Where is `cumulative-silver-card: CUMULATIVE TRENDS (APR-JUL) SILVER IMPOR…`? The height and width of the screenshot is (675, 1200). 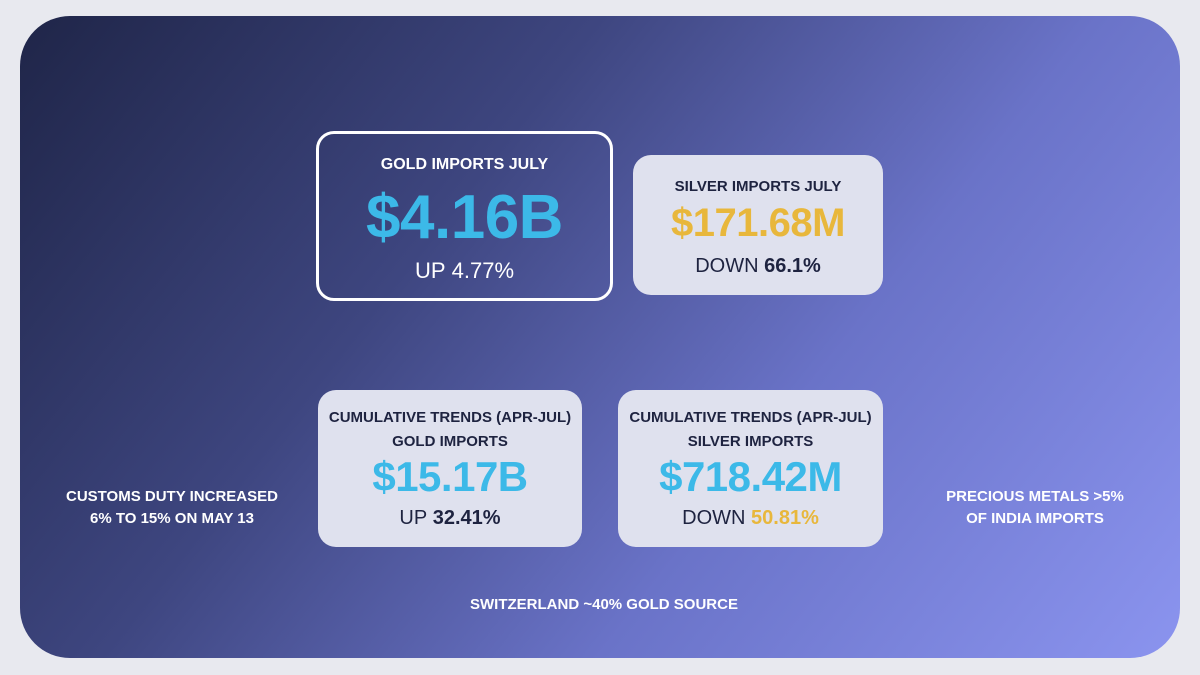 cumulative-silver-card: CUMULATIVE TRENDS (APR-JUL) SILVER IMPOR… is located at coordinates (750, 468).